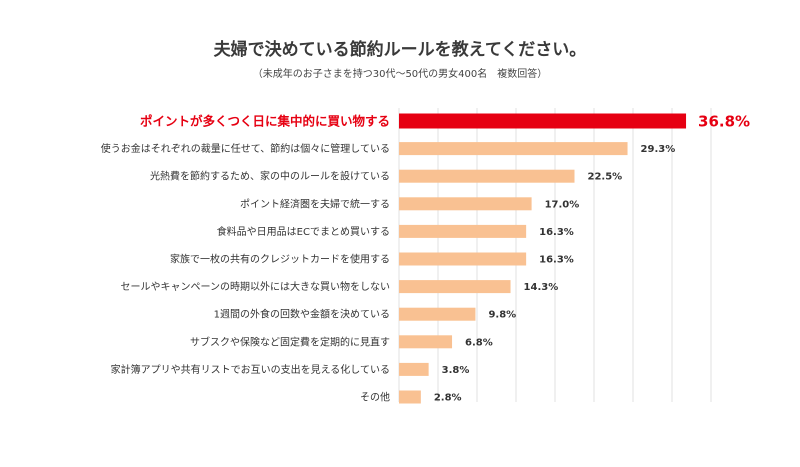 The image size is (800, 467). What do you see at coordinates (502, 315) in the screenshot?
I see `value-label-7: 9.8%` at bounding box center [502, 315].